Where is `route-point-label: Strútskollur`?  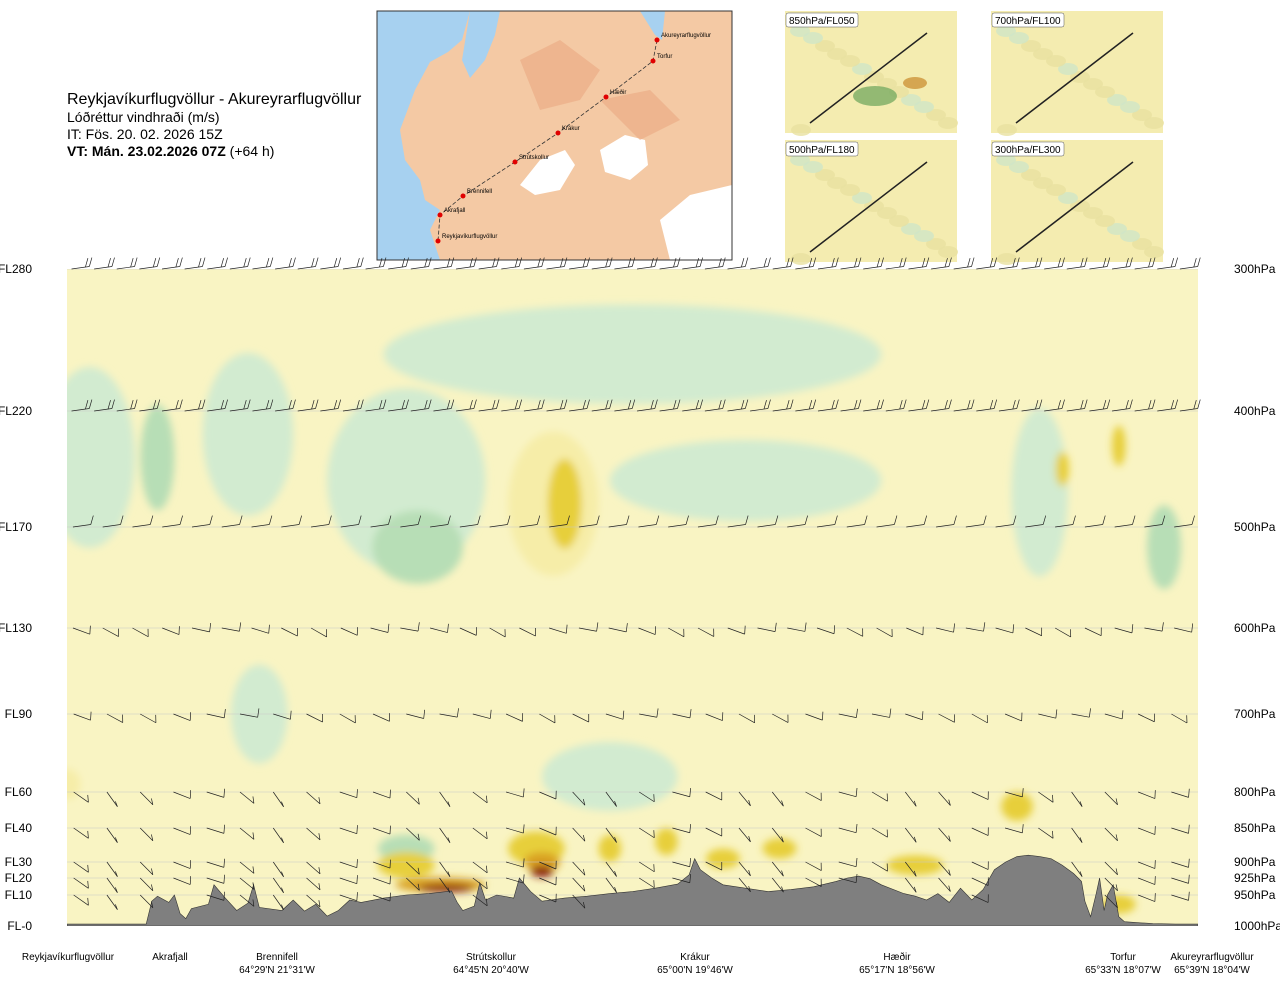 route-point-label: Strútskollur is located at coordinates (534, 158).